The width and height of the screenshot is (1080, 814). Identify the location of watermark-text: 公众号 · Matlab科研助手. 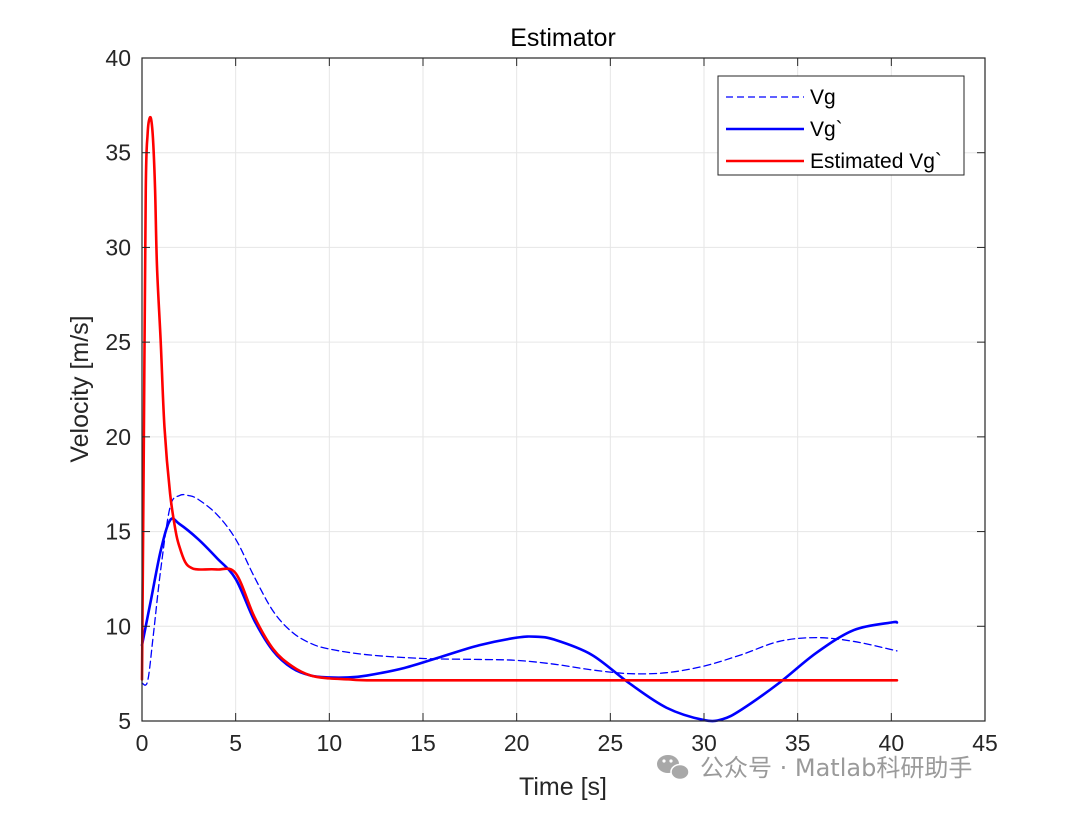
(836, 768).